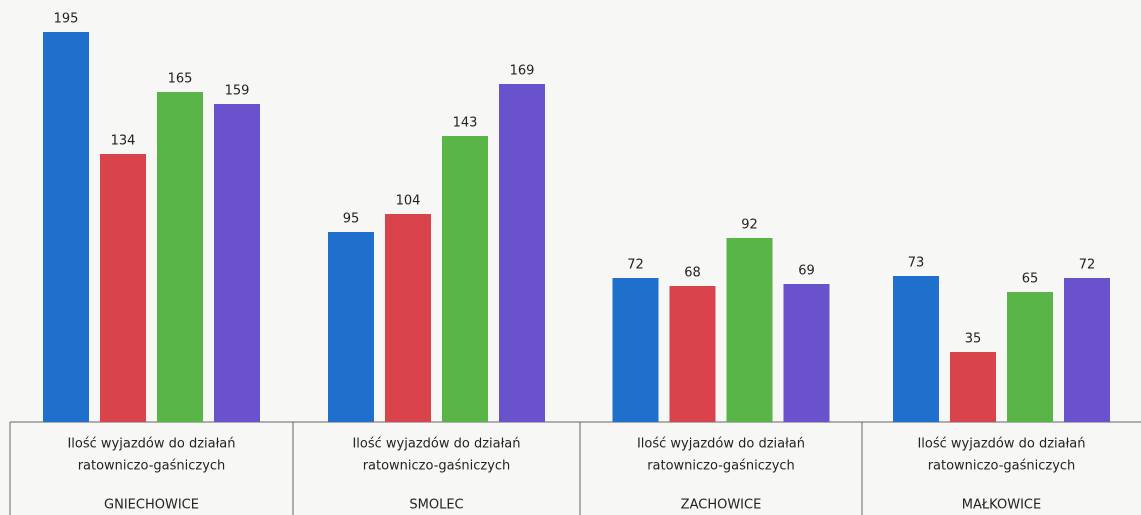 Image resolution: width=1141 pixels, height=515 pixels. I want to click on x-tick-label: GNIECHOWICE, so click(151, 505).